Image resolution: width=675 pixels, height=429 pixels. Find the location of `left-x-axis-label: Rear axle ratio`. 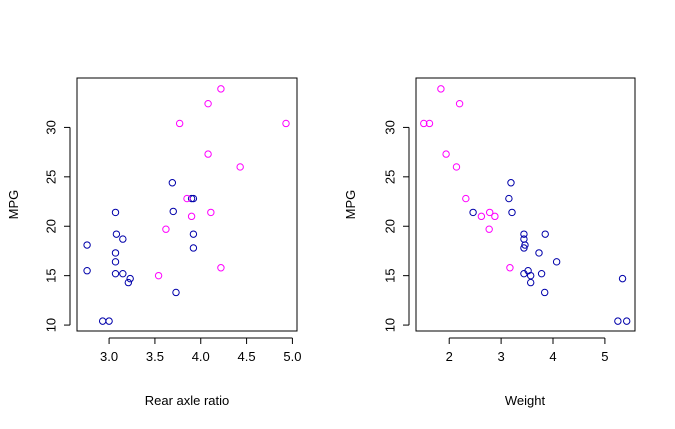

left-x-axis-label: Rear axle ratio is located at coordinates (187, 400).